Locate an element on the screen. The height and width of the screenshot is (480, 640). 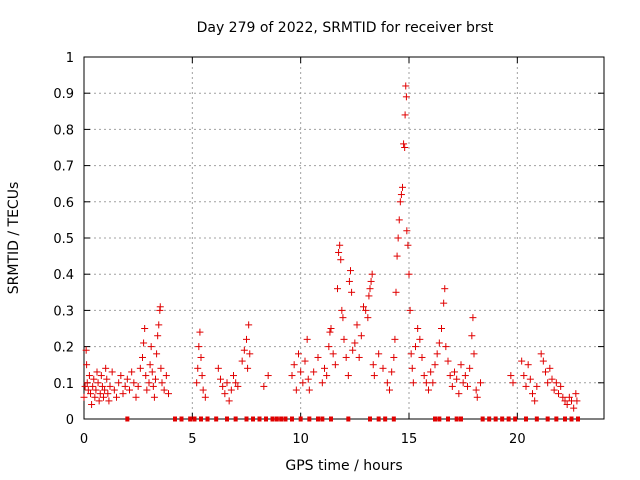
y-tick-label: 0.3 is located at coordinates (63, 311).